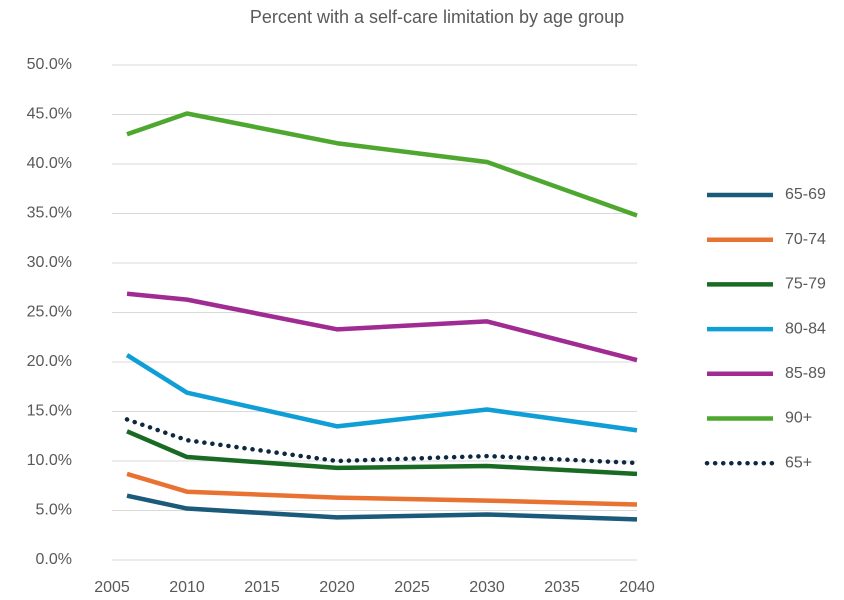  What do you see at coordinates (49, 361) in the screenshot?
I see `y-tick-label: 20.0%` at bounding box center [49, 361].